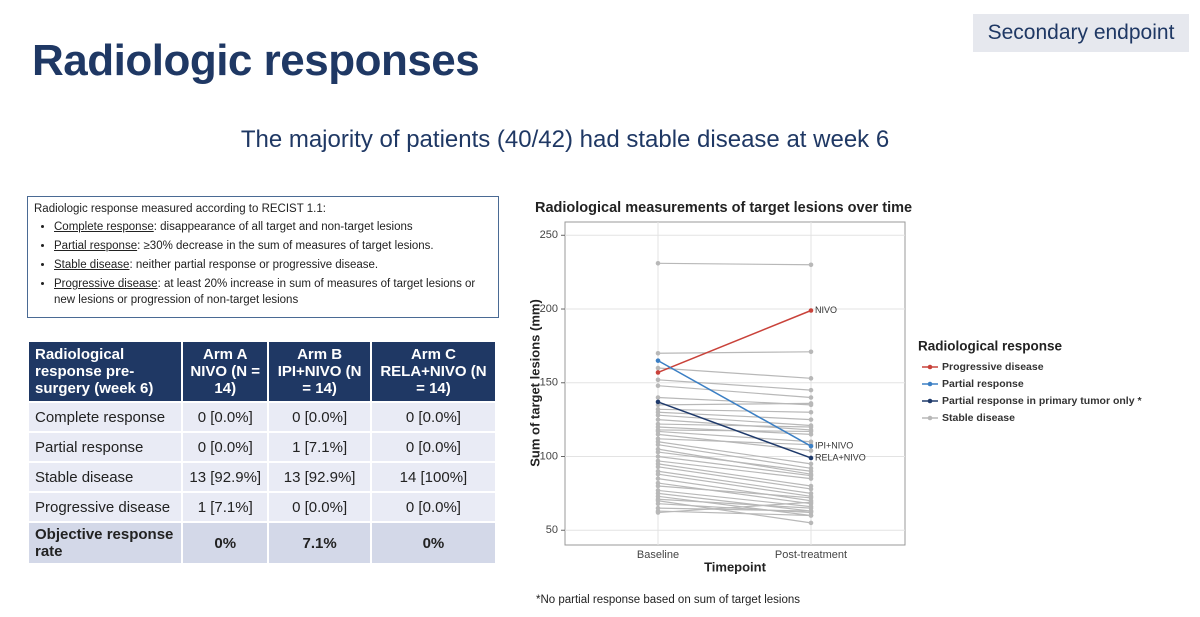 This screenshot has height=617, width=1200. I want to click on badge: Secondary endpoint, so click(1081, 33).